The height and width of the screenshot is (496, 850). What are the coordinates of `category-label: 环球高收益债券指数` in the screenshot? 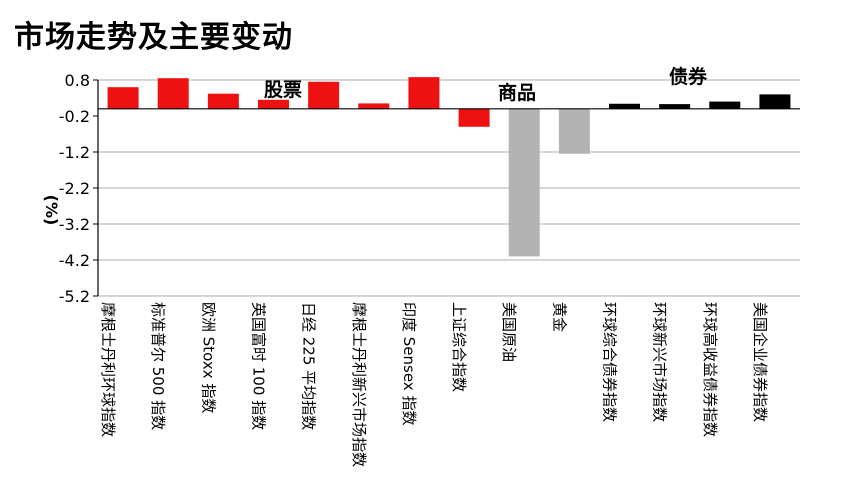 It's located at (710, 369).